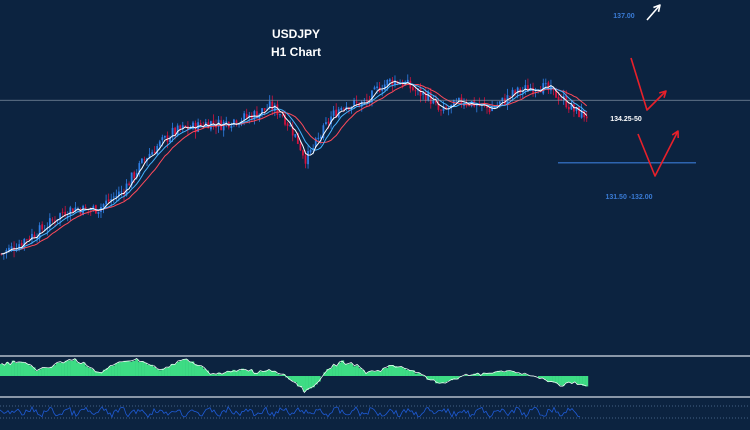  What do you see at coordinates (653, 12) in the screenshot?
I see `white-arrow-target` at bounding box center [653, 12].